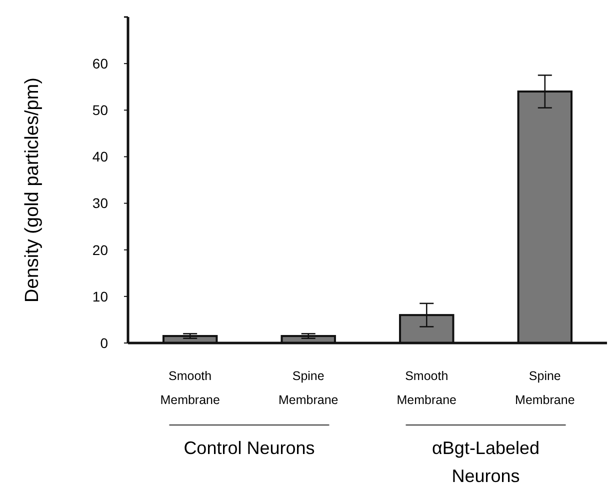 The width and height of the screenshot is (615, 488). What do you see at coordinates (32, 190) in the screenshot?
I see `y-axis-title: Density (gold particles/pm)` at bounding box center [32, 190].